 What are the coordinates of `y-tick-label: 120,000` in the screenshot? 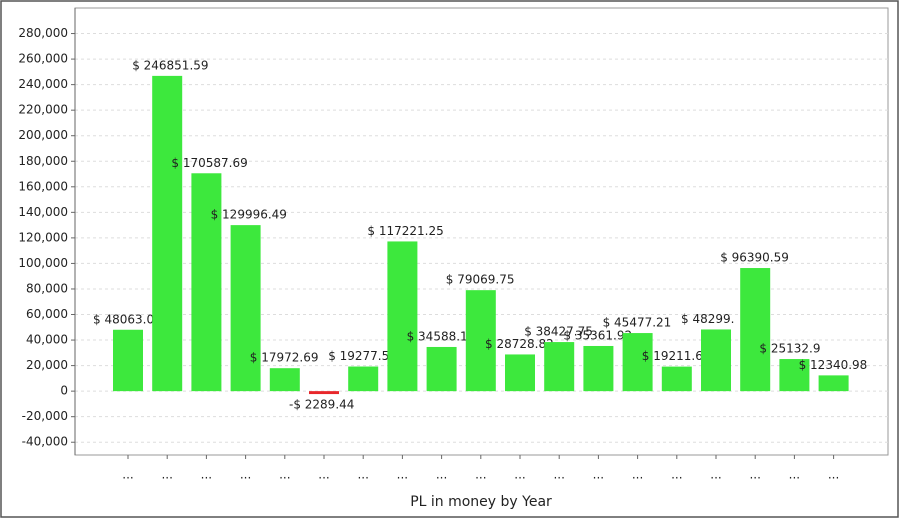 It's located at (43, 237).